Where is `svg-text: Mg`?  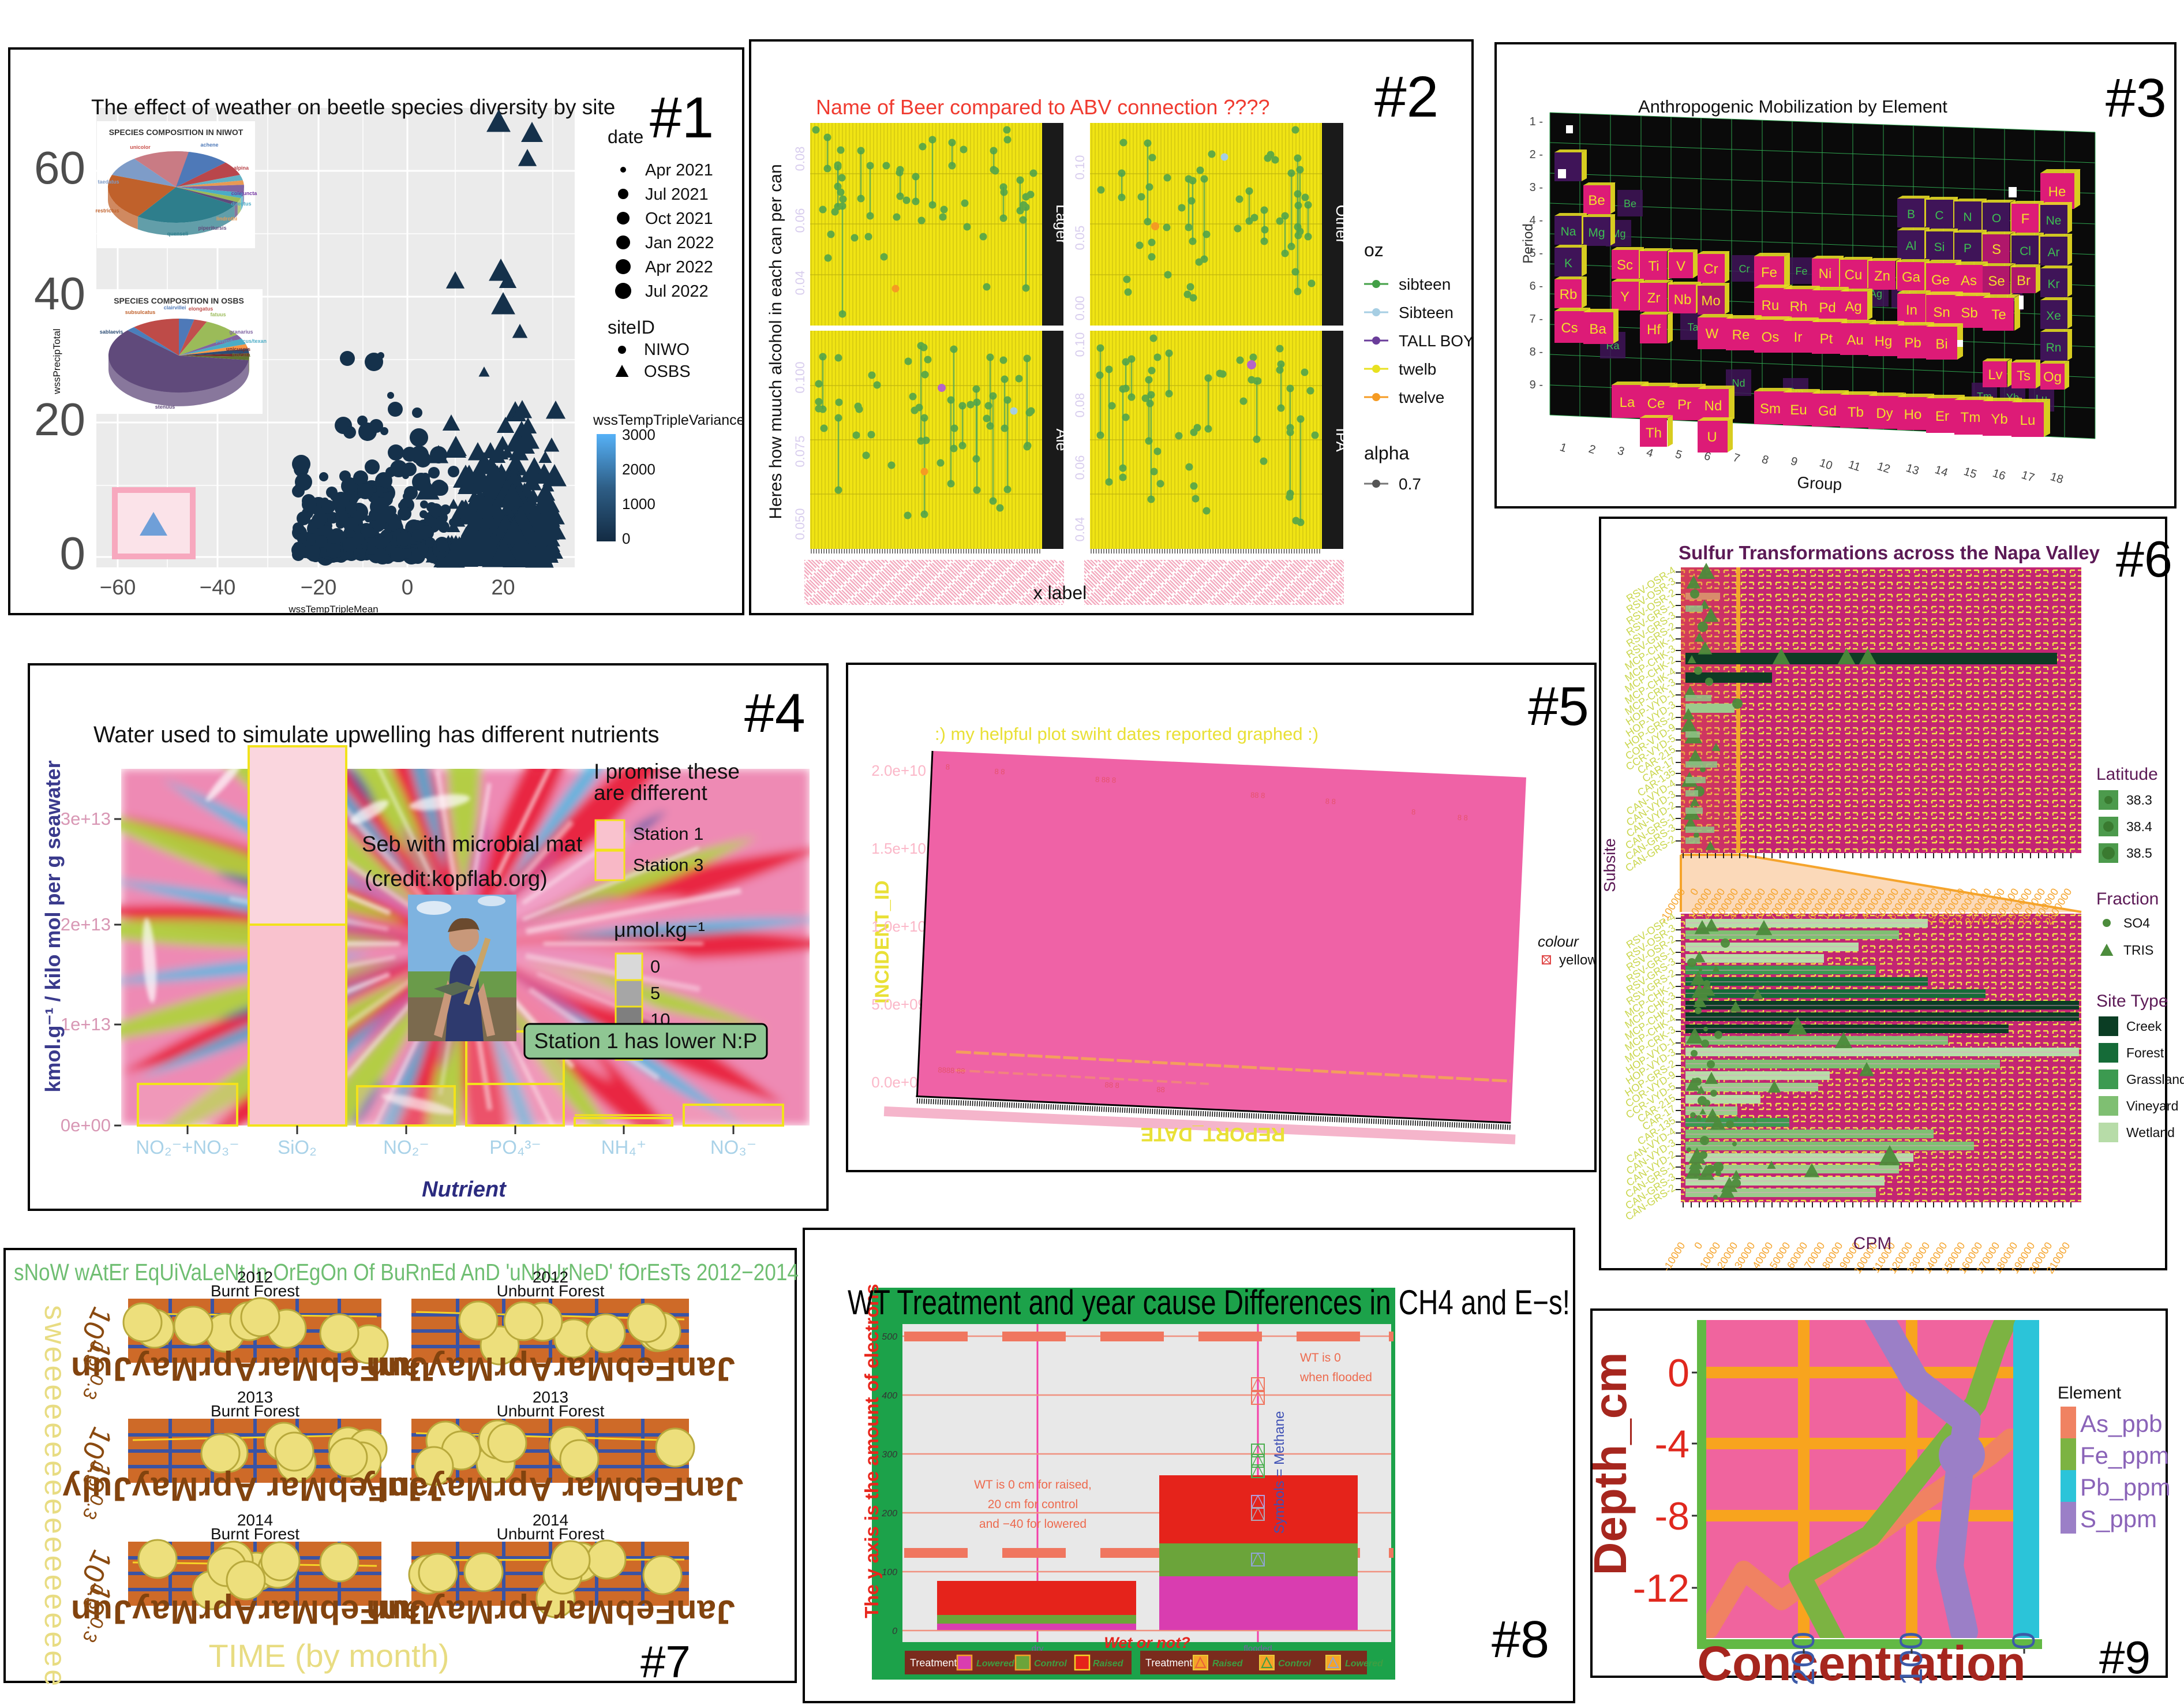 svg-text: Mg is located at coordinates (1597, 233).